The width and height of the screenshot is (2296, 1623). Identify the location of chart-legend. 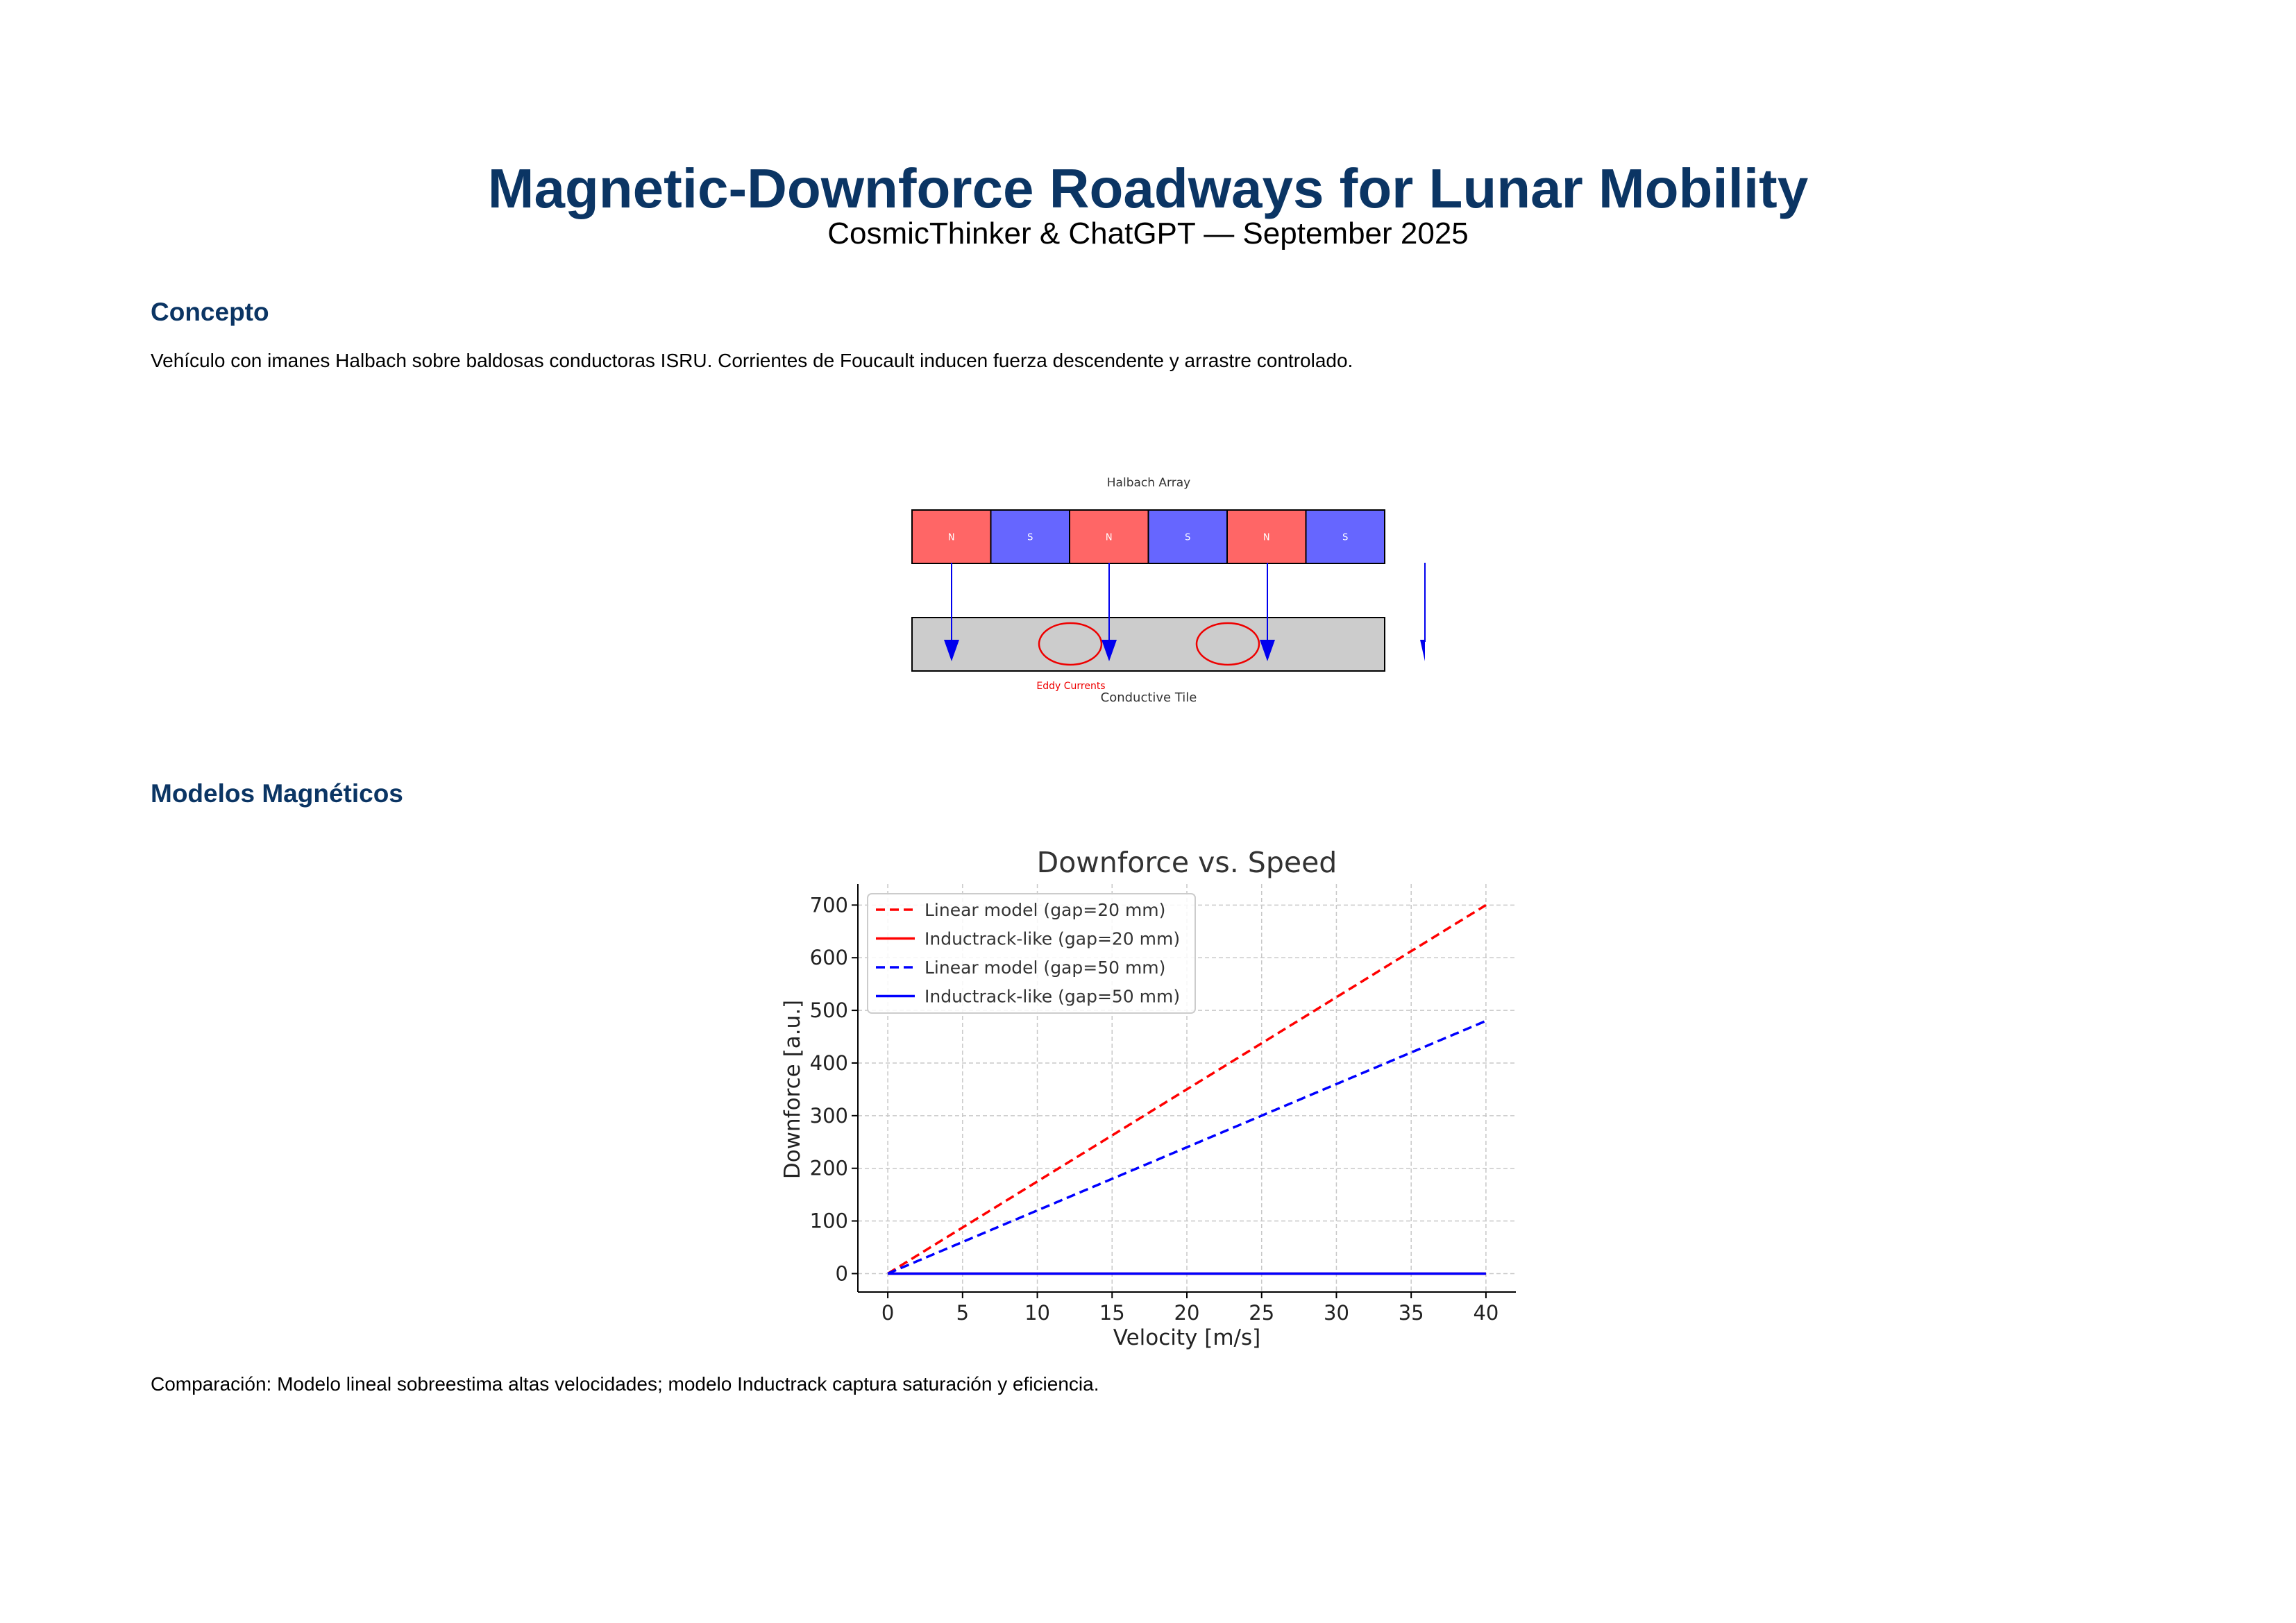
(1031, 954).